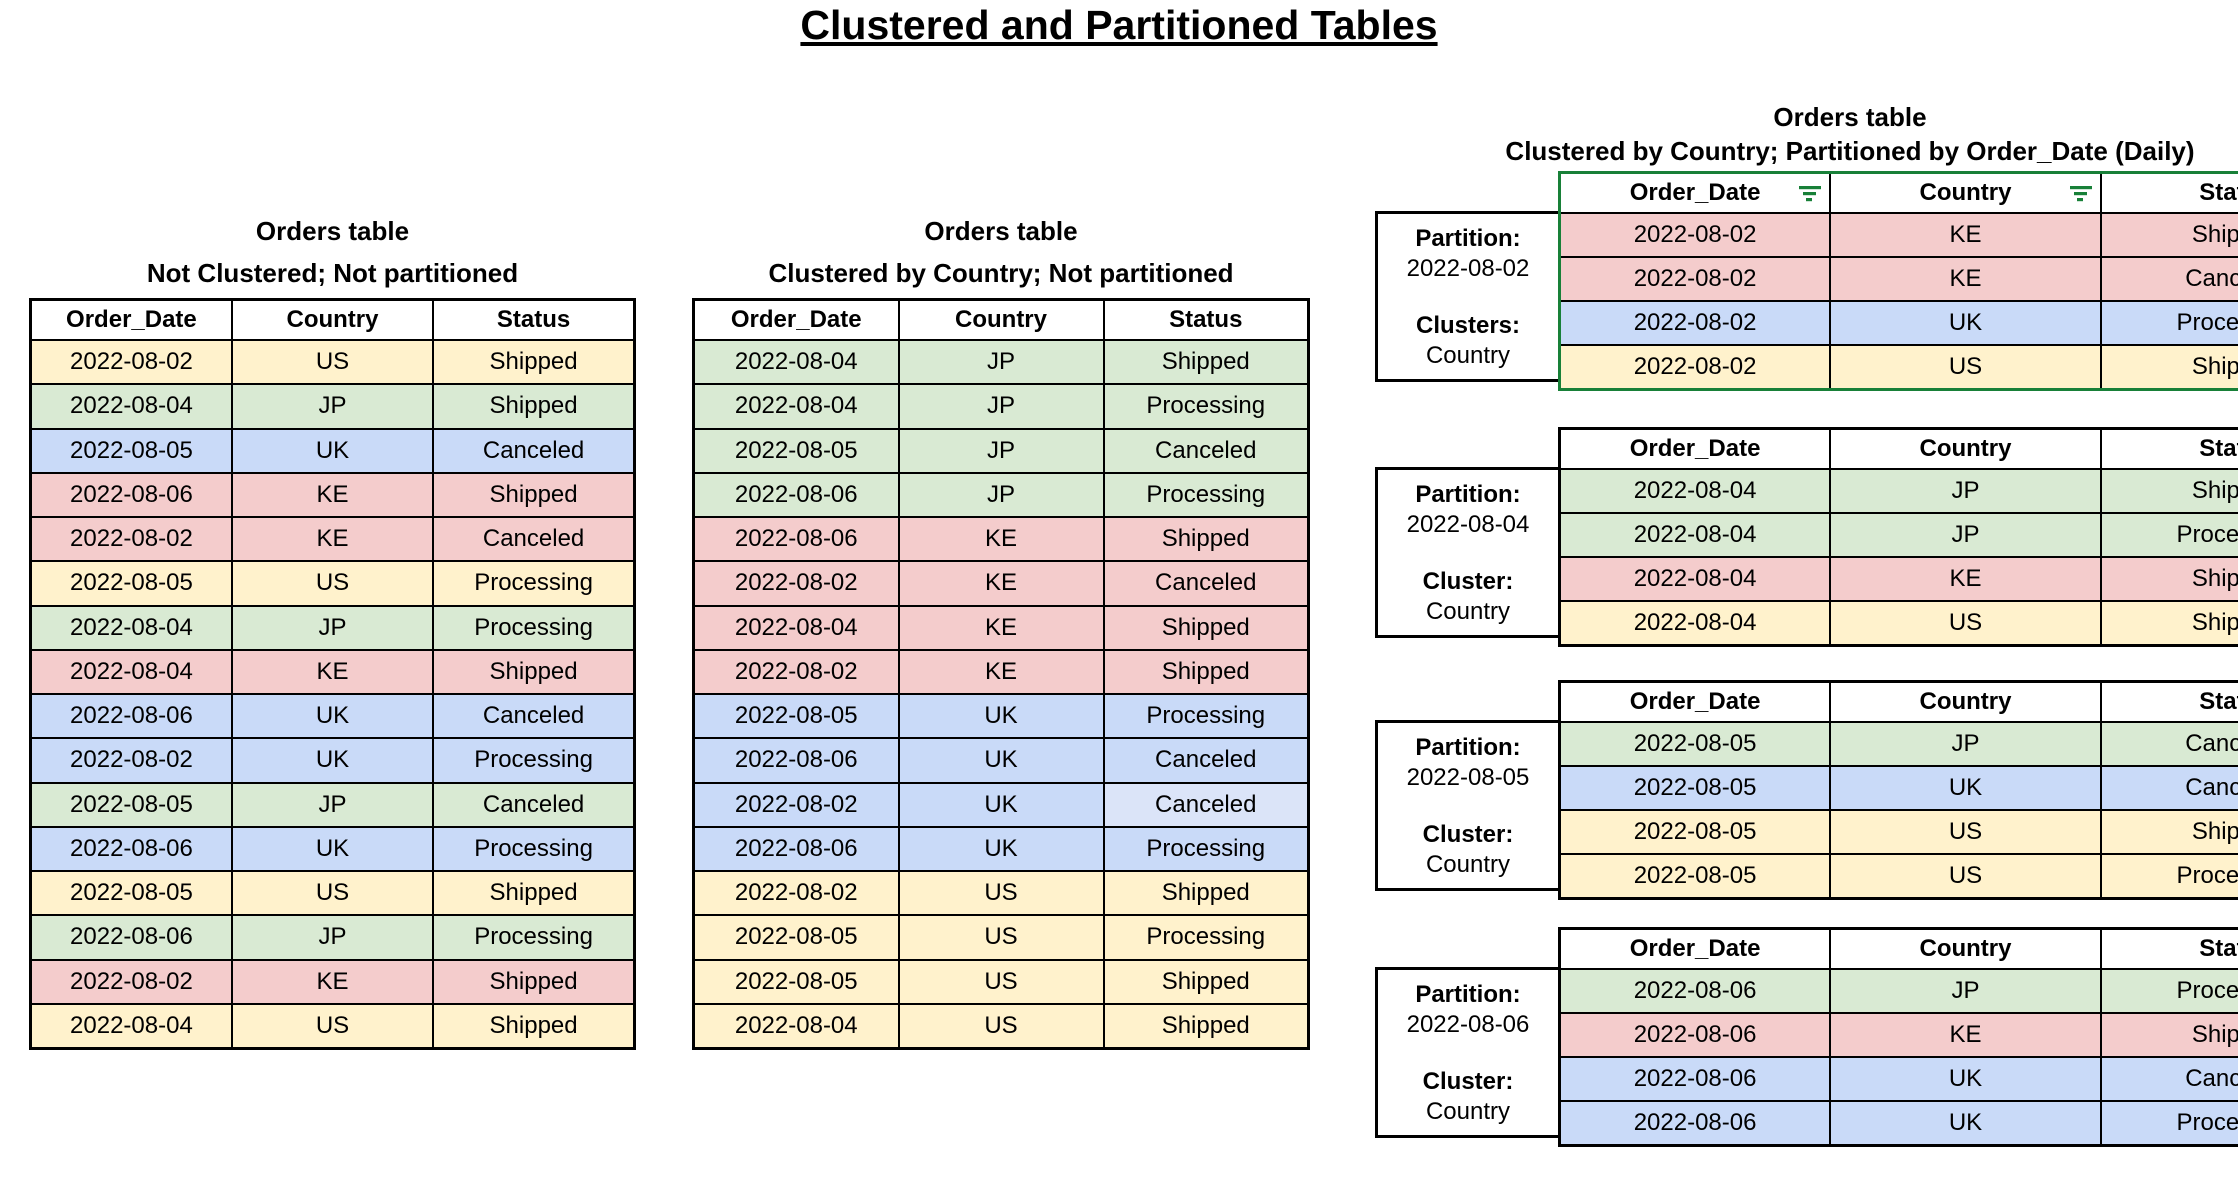 The width and height of the screenshot is (2238, 1180). I want to click on partition-label-group: Partition: 2022-08-06, so click(1468, 1010).